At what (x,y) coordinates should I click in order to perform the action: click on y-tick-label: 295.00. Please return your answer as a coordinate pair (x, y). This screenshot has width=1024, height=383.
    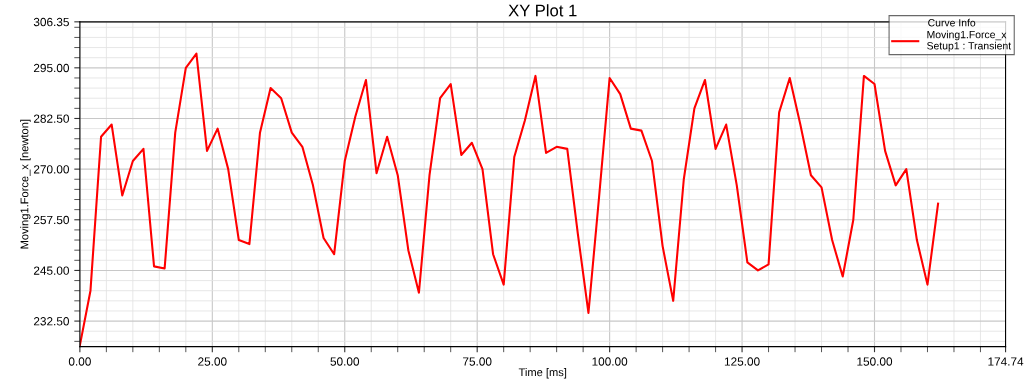
    Looking at the image, I should click on (51, 68).